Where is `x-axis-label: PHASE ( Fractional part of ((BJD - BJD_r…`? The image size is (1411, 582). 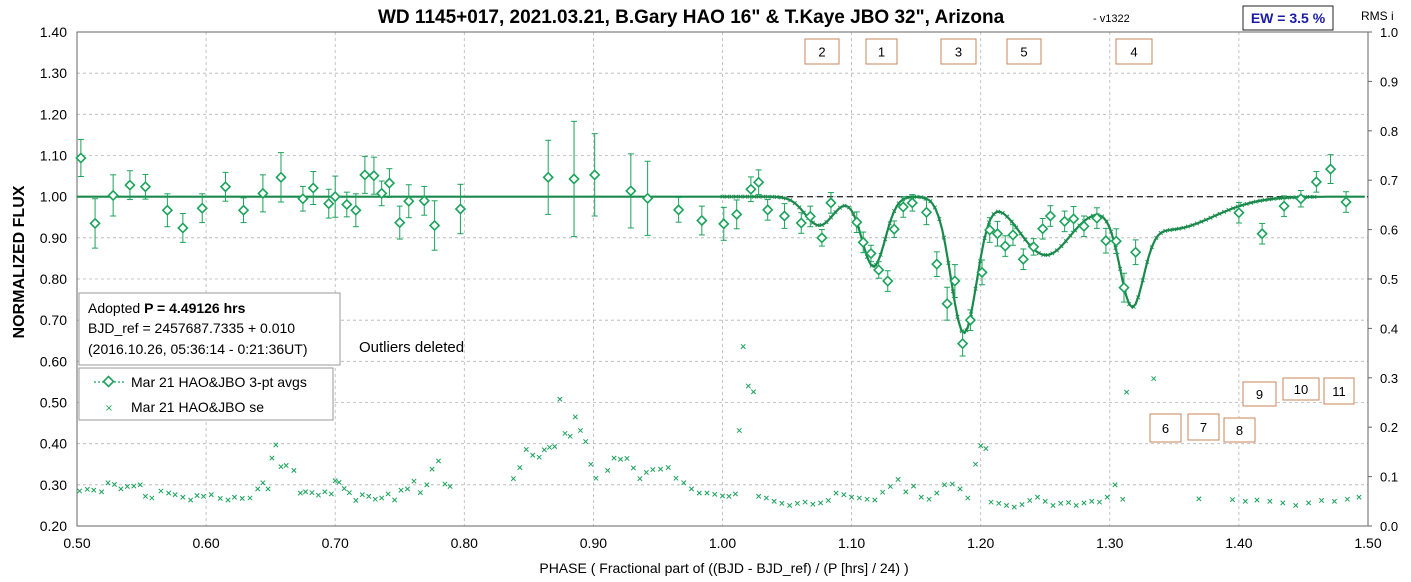
x-axis-label: PHASE ( Fractional part of ((BJD - BJD_r… is located at coordinates (723, 568).